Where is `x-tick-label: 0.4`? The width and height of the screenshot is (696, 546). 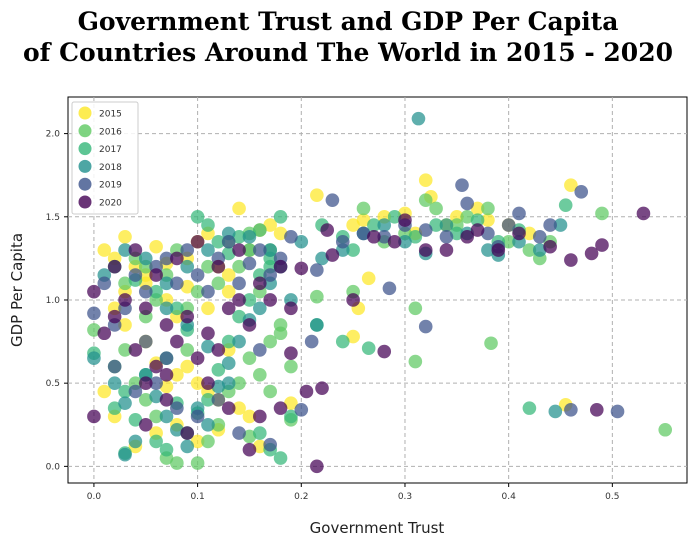
x-tick-label: 0.4 is located at coordinates (508, 497).